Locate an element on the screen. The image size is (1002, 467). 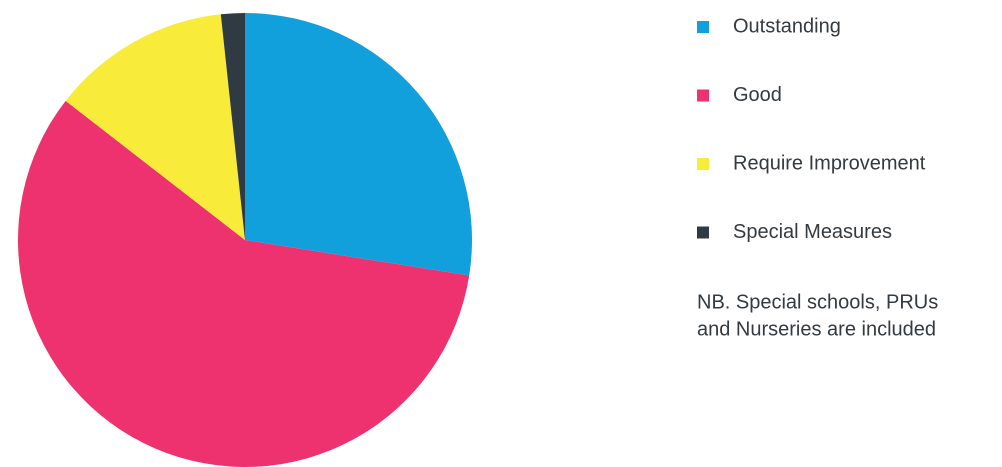
legend-label: Outstanding is located at coordinates (787, 26).